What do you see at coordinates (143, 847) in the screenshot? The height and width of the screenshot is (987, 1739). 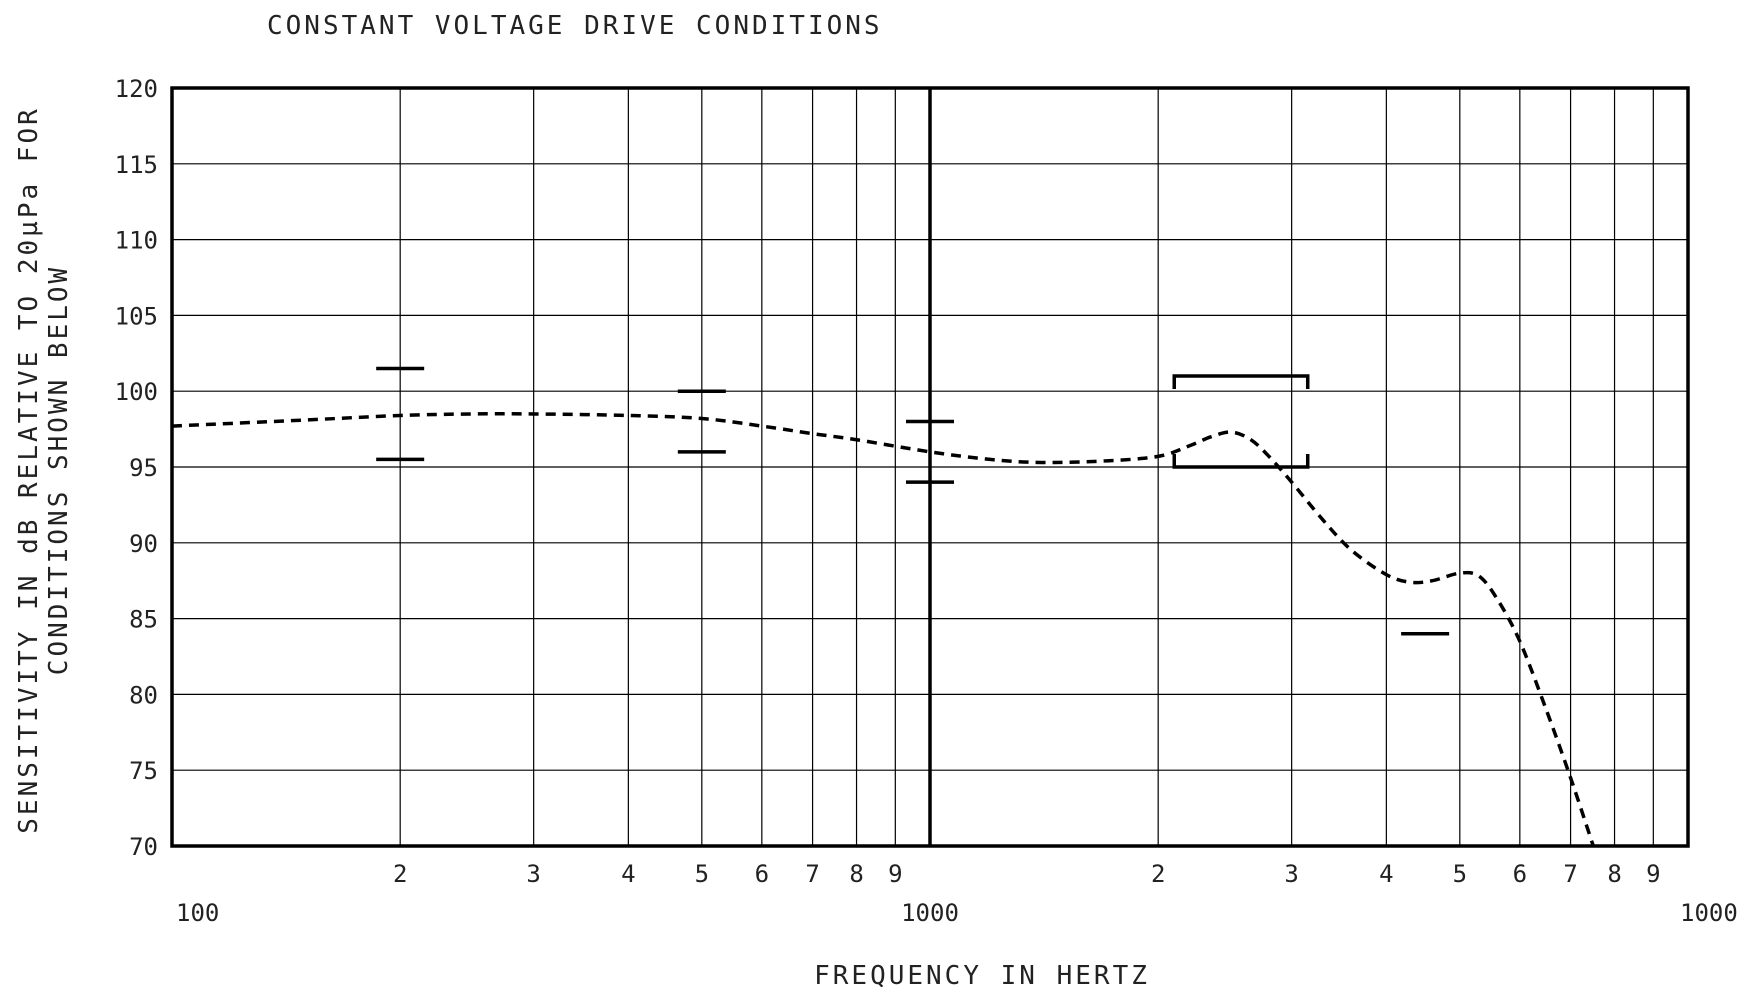 I see `y-tick-label: 70` at bounding box center [143, 847].